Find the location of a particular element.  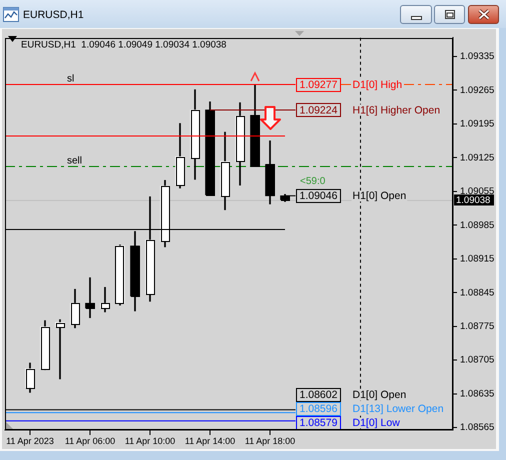

y-tick-label: 1.09055 is located at coordinates (477, 192).